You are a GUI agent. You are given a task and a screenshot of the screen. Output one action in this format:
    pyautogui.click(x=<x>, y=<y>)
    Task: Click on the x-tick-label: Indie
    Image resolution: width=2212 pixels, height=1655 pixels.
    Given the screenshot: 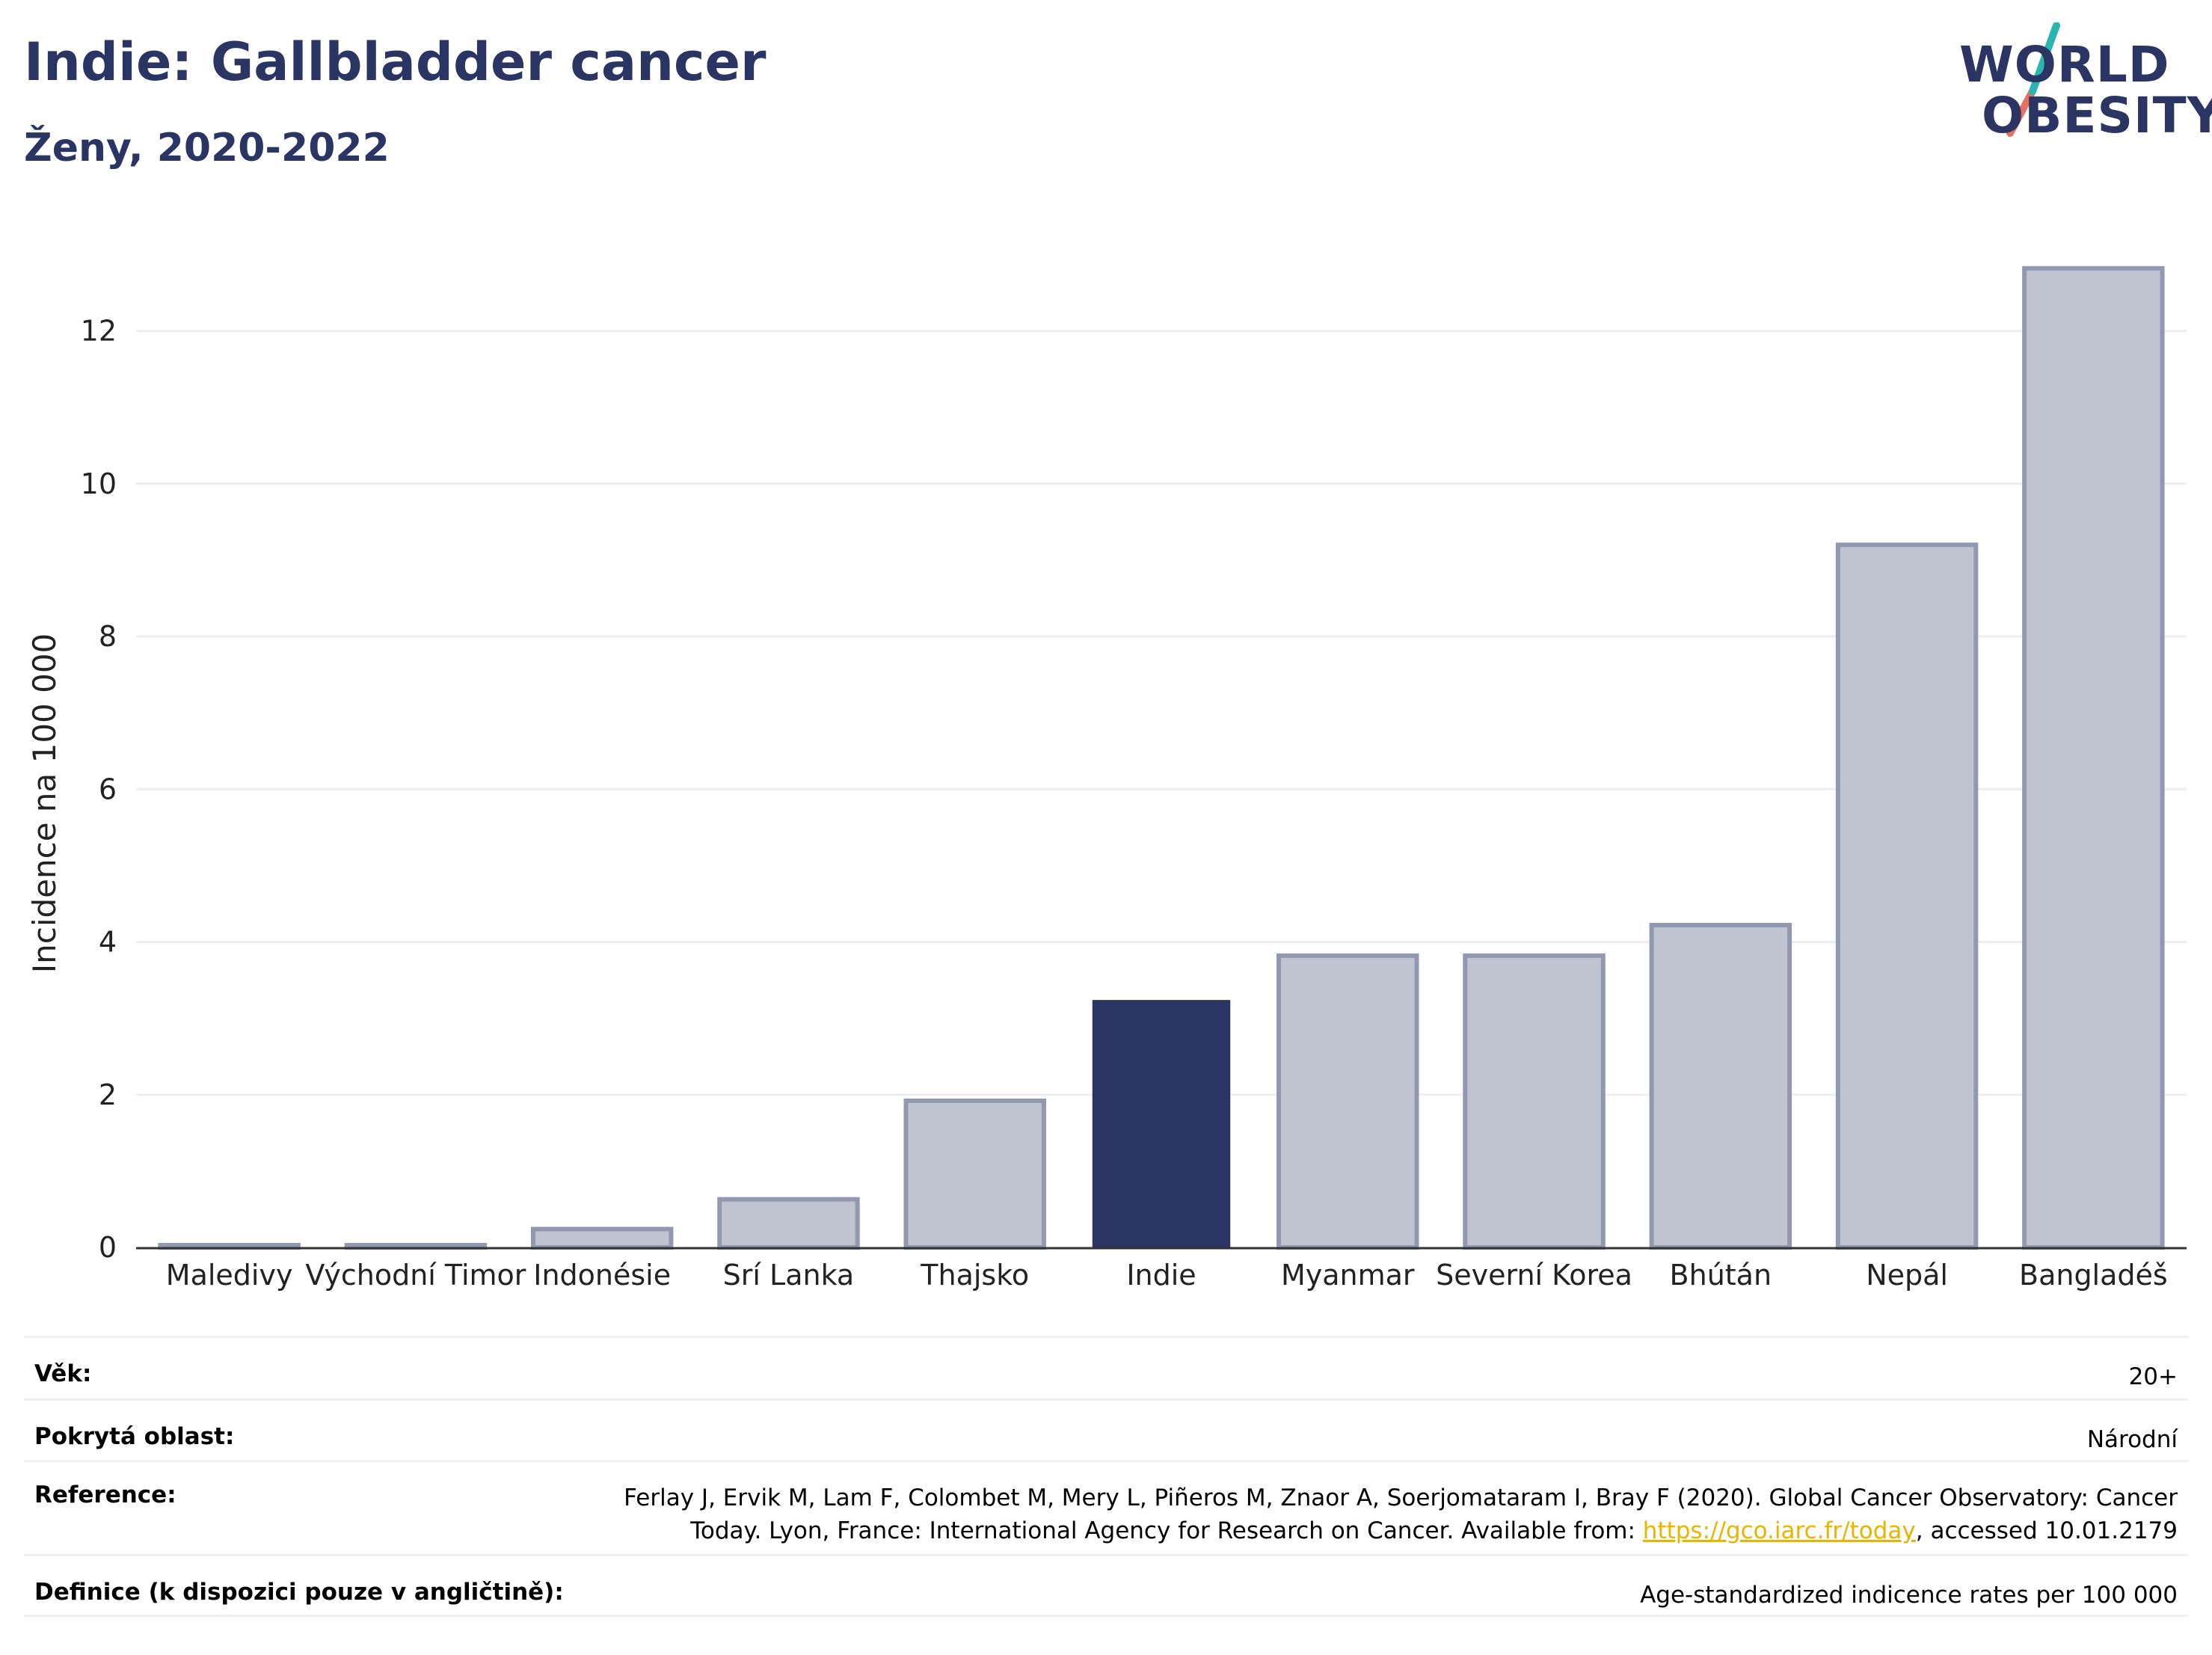 What is the action you would take?
    pyautogui.click(x=1161, y=1275)
    